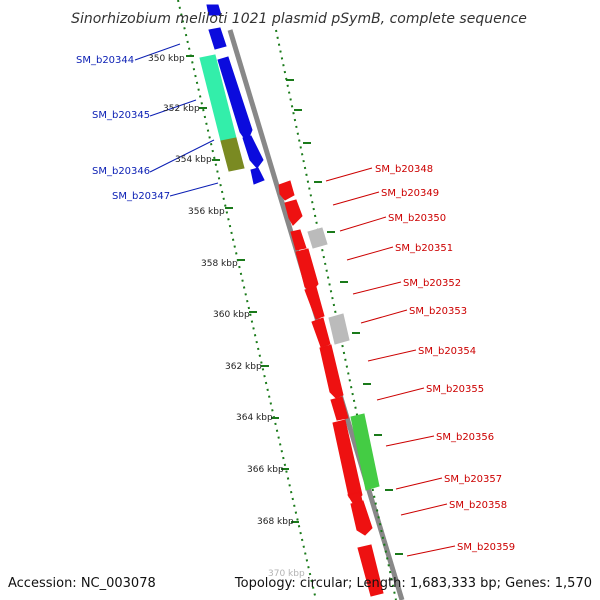  What do you see at coordinates (404, 169) in the screenshot?
I see `gene-label-SM_b20348: SM_b20348` at bounding box center [404, 169].